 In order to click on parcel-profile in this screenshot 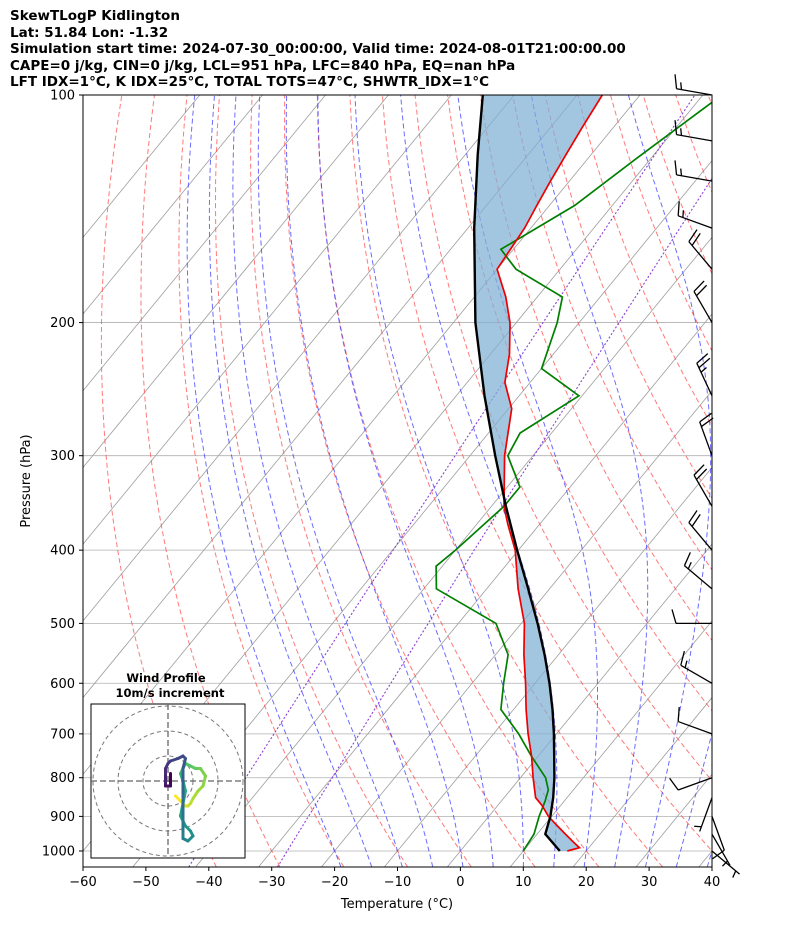, I will do `click(516, 473)`.